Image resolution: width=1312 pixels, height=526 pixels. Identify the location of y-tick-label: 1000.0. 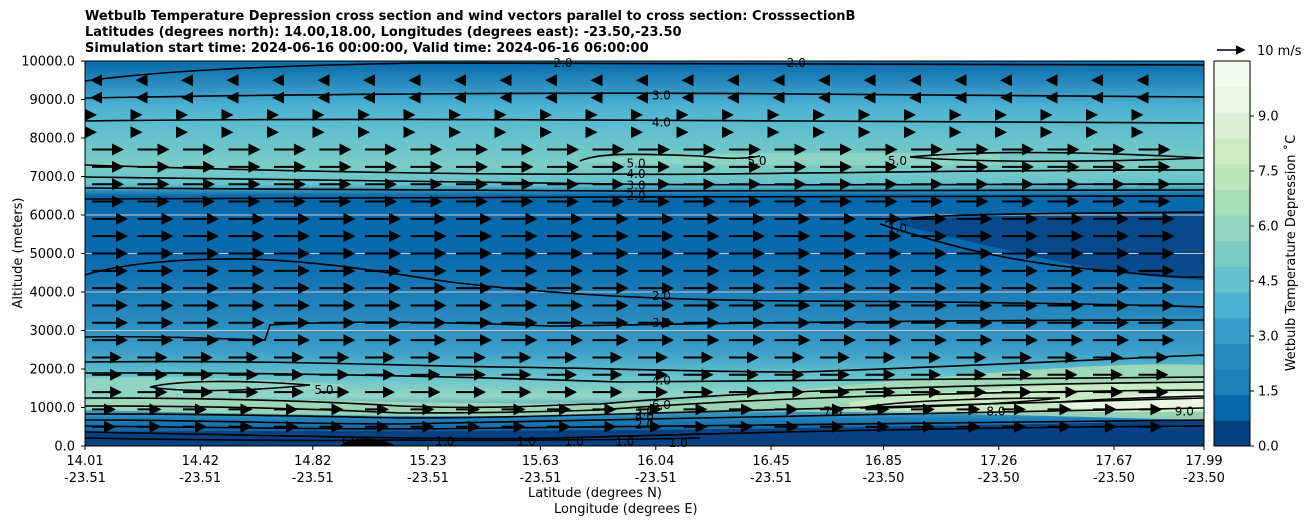
(53, 408).